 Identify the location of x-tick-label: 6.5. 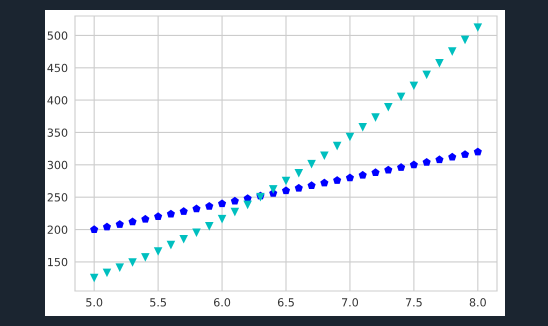
(286, 302).